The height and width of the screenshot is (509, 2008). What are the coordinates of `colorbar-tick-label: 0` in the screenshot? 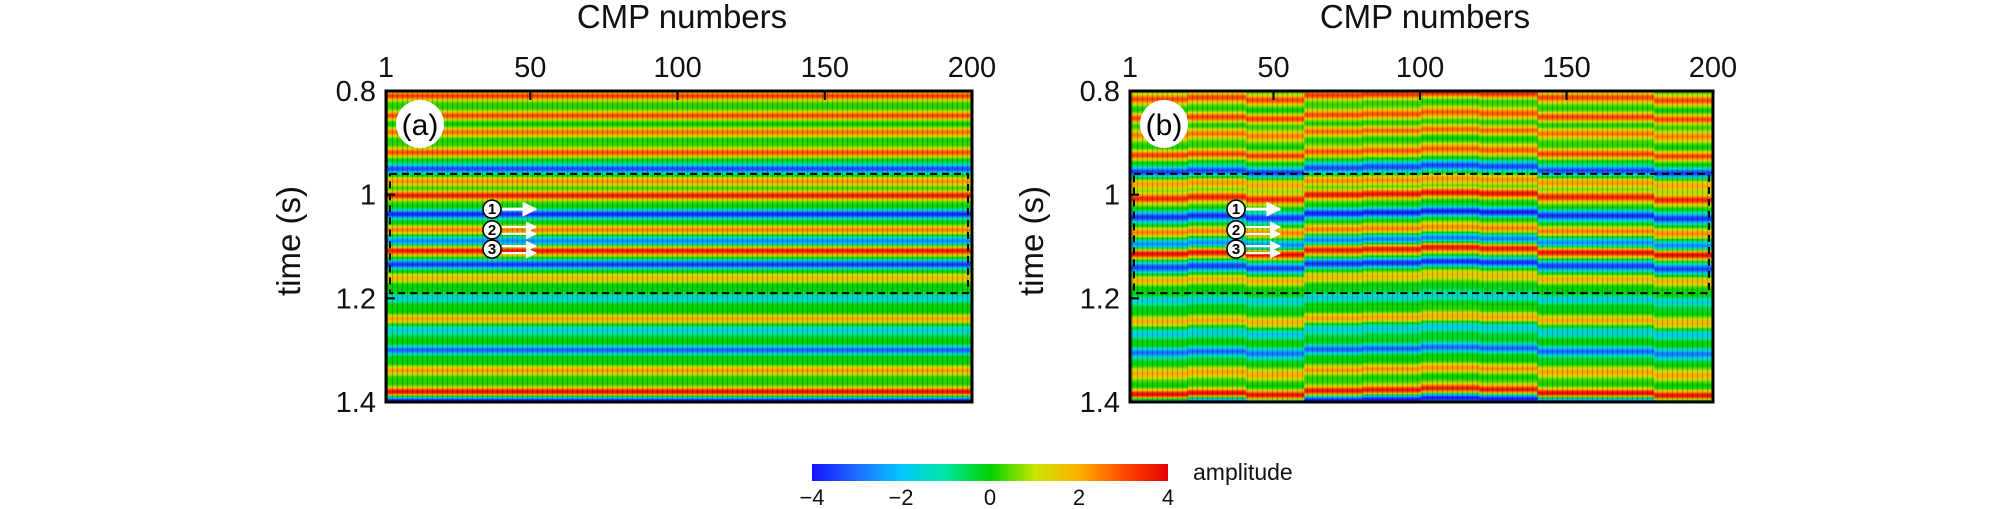 It's located at (990, 497).